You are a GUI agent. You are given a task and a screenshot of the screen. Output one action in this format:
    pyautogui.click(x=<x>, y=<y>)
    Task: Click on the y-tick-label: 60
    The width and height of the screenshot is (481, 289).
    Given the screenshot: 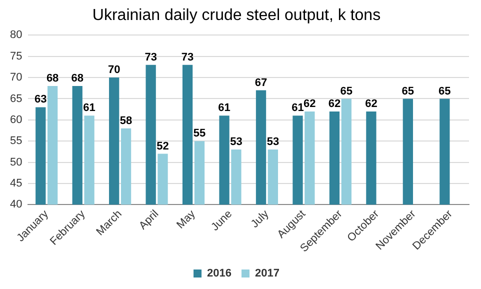 What is the action you would take?
    pyautogui.click(x=16, y=120)
    